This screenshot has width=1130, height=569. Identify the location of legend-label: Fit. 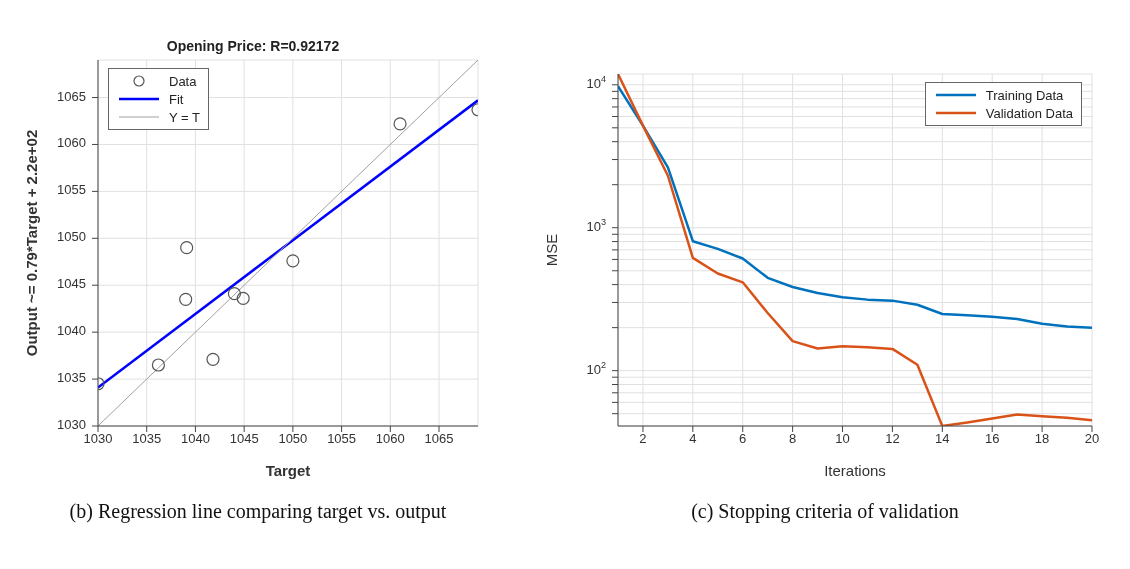
(176, 99).